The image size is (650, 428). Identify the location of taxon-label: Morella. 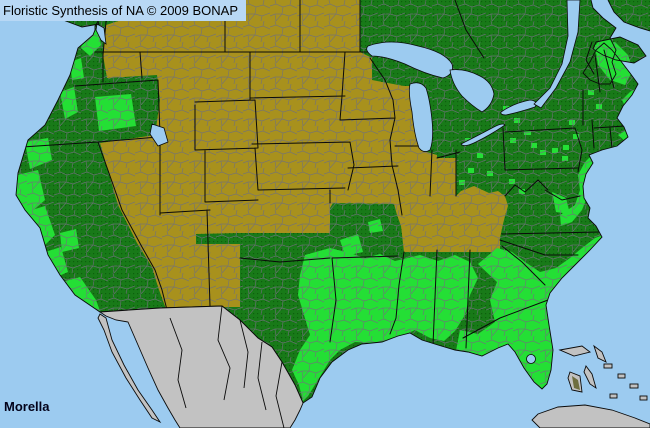
(27, 406).